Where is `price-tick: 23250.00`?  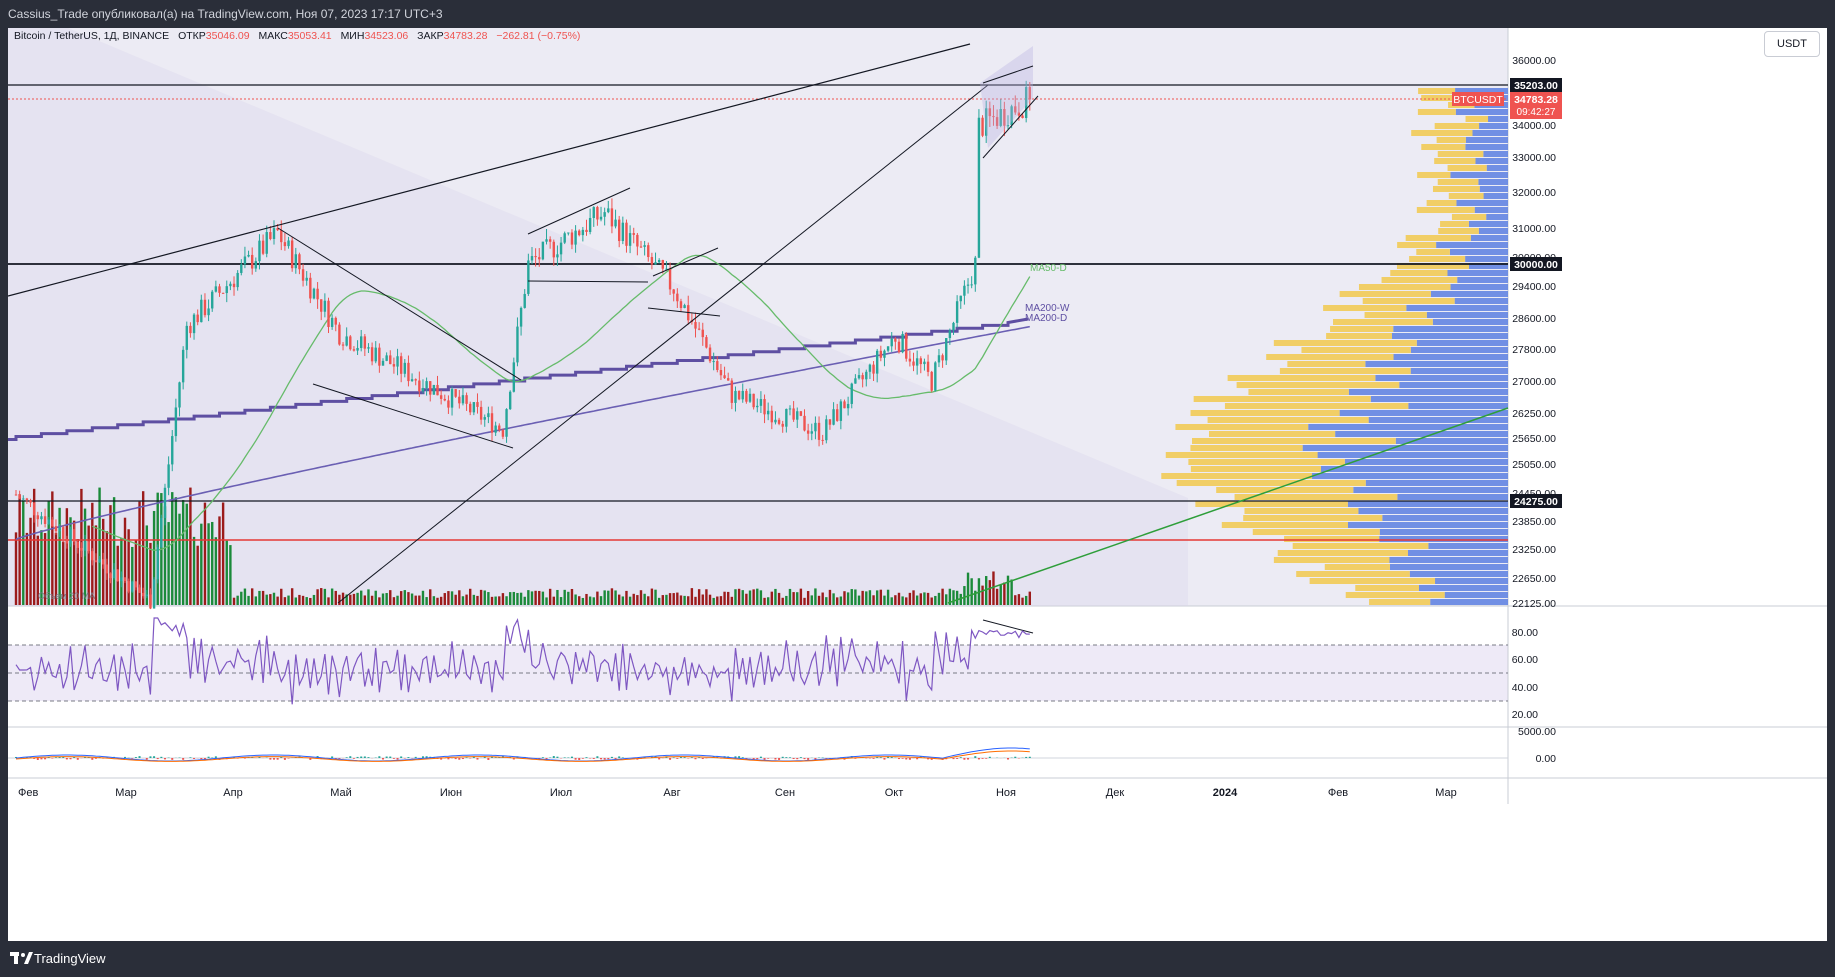
price-tick: 23250.00 is located at coordinates (1534, 550).